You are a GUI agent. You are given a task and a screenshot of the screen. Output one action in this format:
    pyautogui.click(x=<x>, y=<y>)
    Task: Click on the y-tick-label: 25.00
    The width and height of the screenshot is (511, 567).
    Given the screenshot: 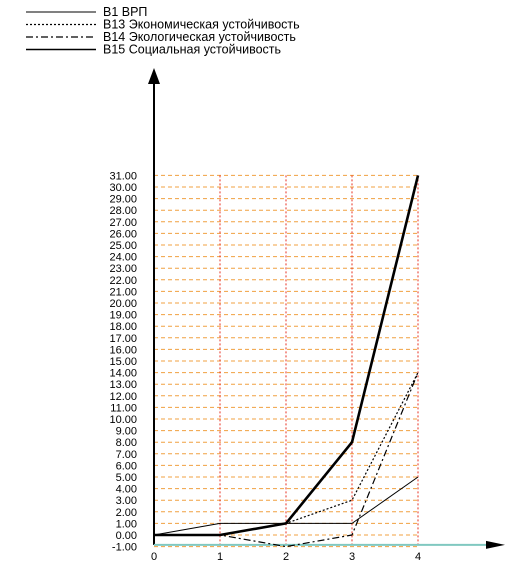 What is the action you would take?
    pyautogui.click(x=123, y=246)
    